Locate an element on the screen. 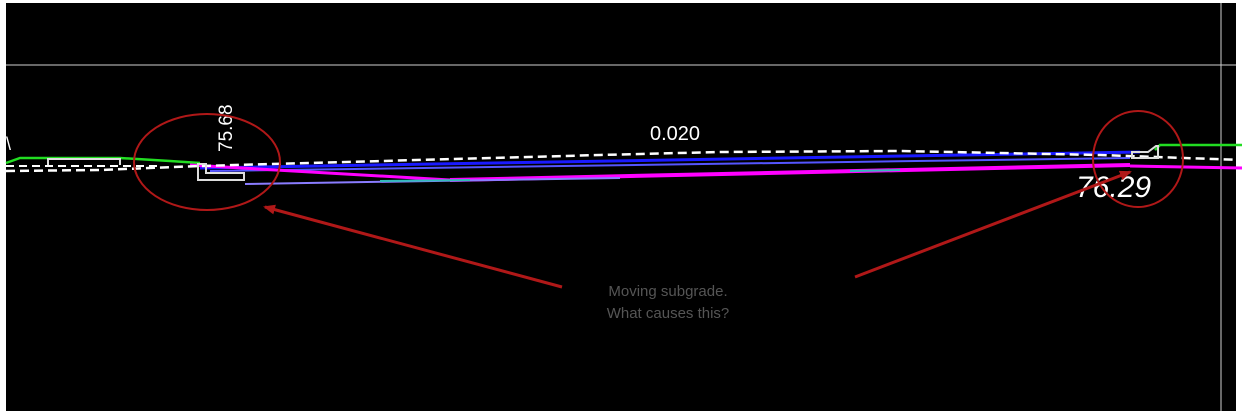 The image size is (1242, 419). arrow-to-left-circle is located at coordinates (413, 246).